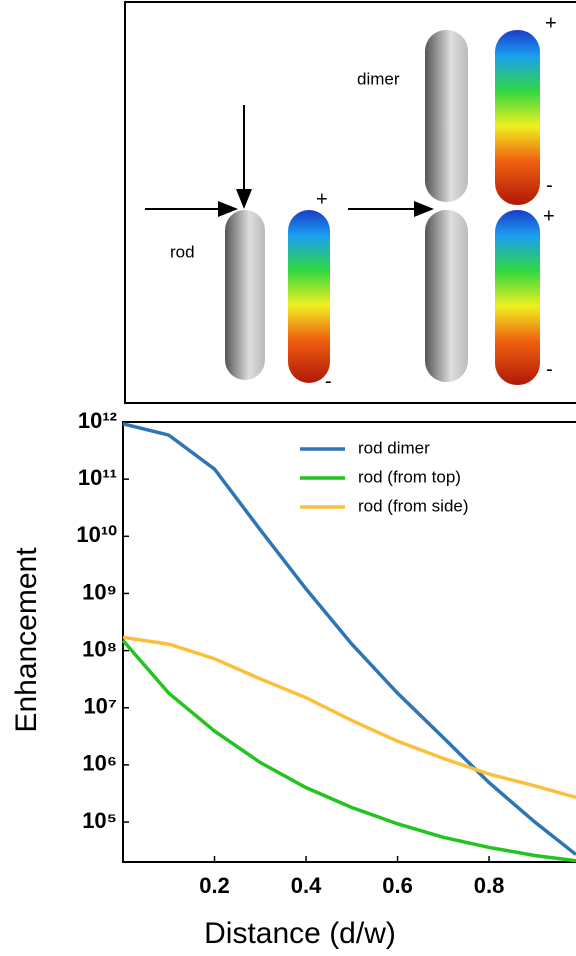 This screenshot has height=956, width=576. Describe the element at coordinates (182, 251) in the screenshot. I see `rod-label: rod` at that location.